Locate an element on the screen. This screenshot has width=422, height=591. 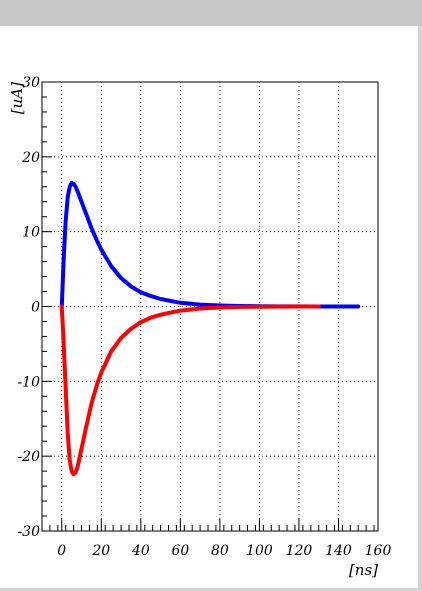
window-frame-bottom is located at coordinates (211, 589).